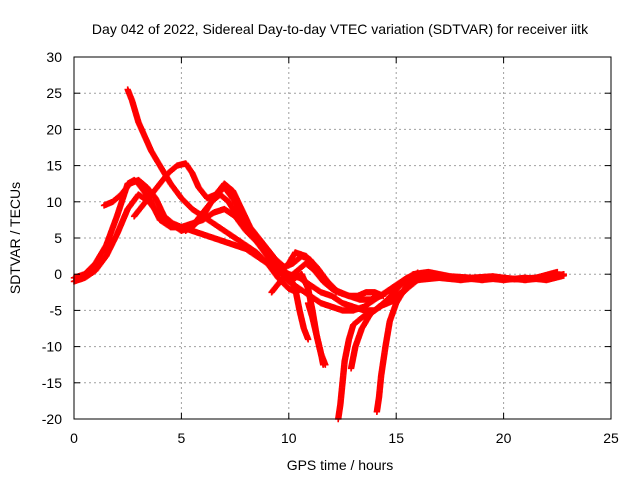 This screenshot has height=480, width=640. I want to click on y-tick-label: 10, so click(54, 202).